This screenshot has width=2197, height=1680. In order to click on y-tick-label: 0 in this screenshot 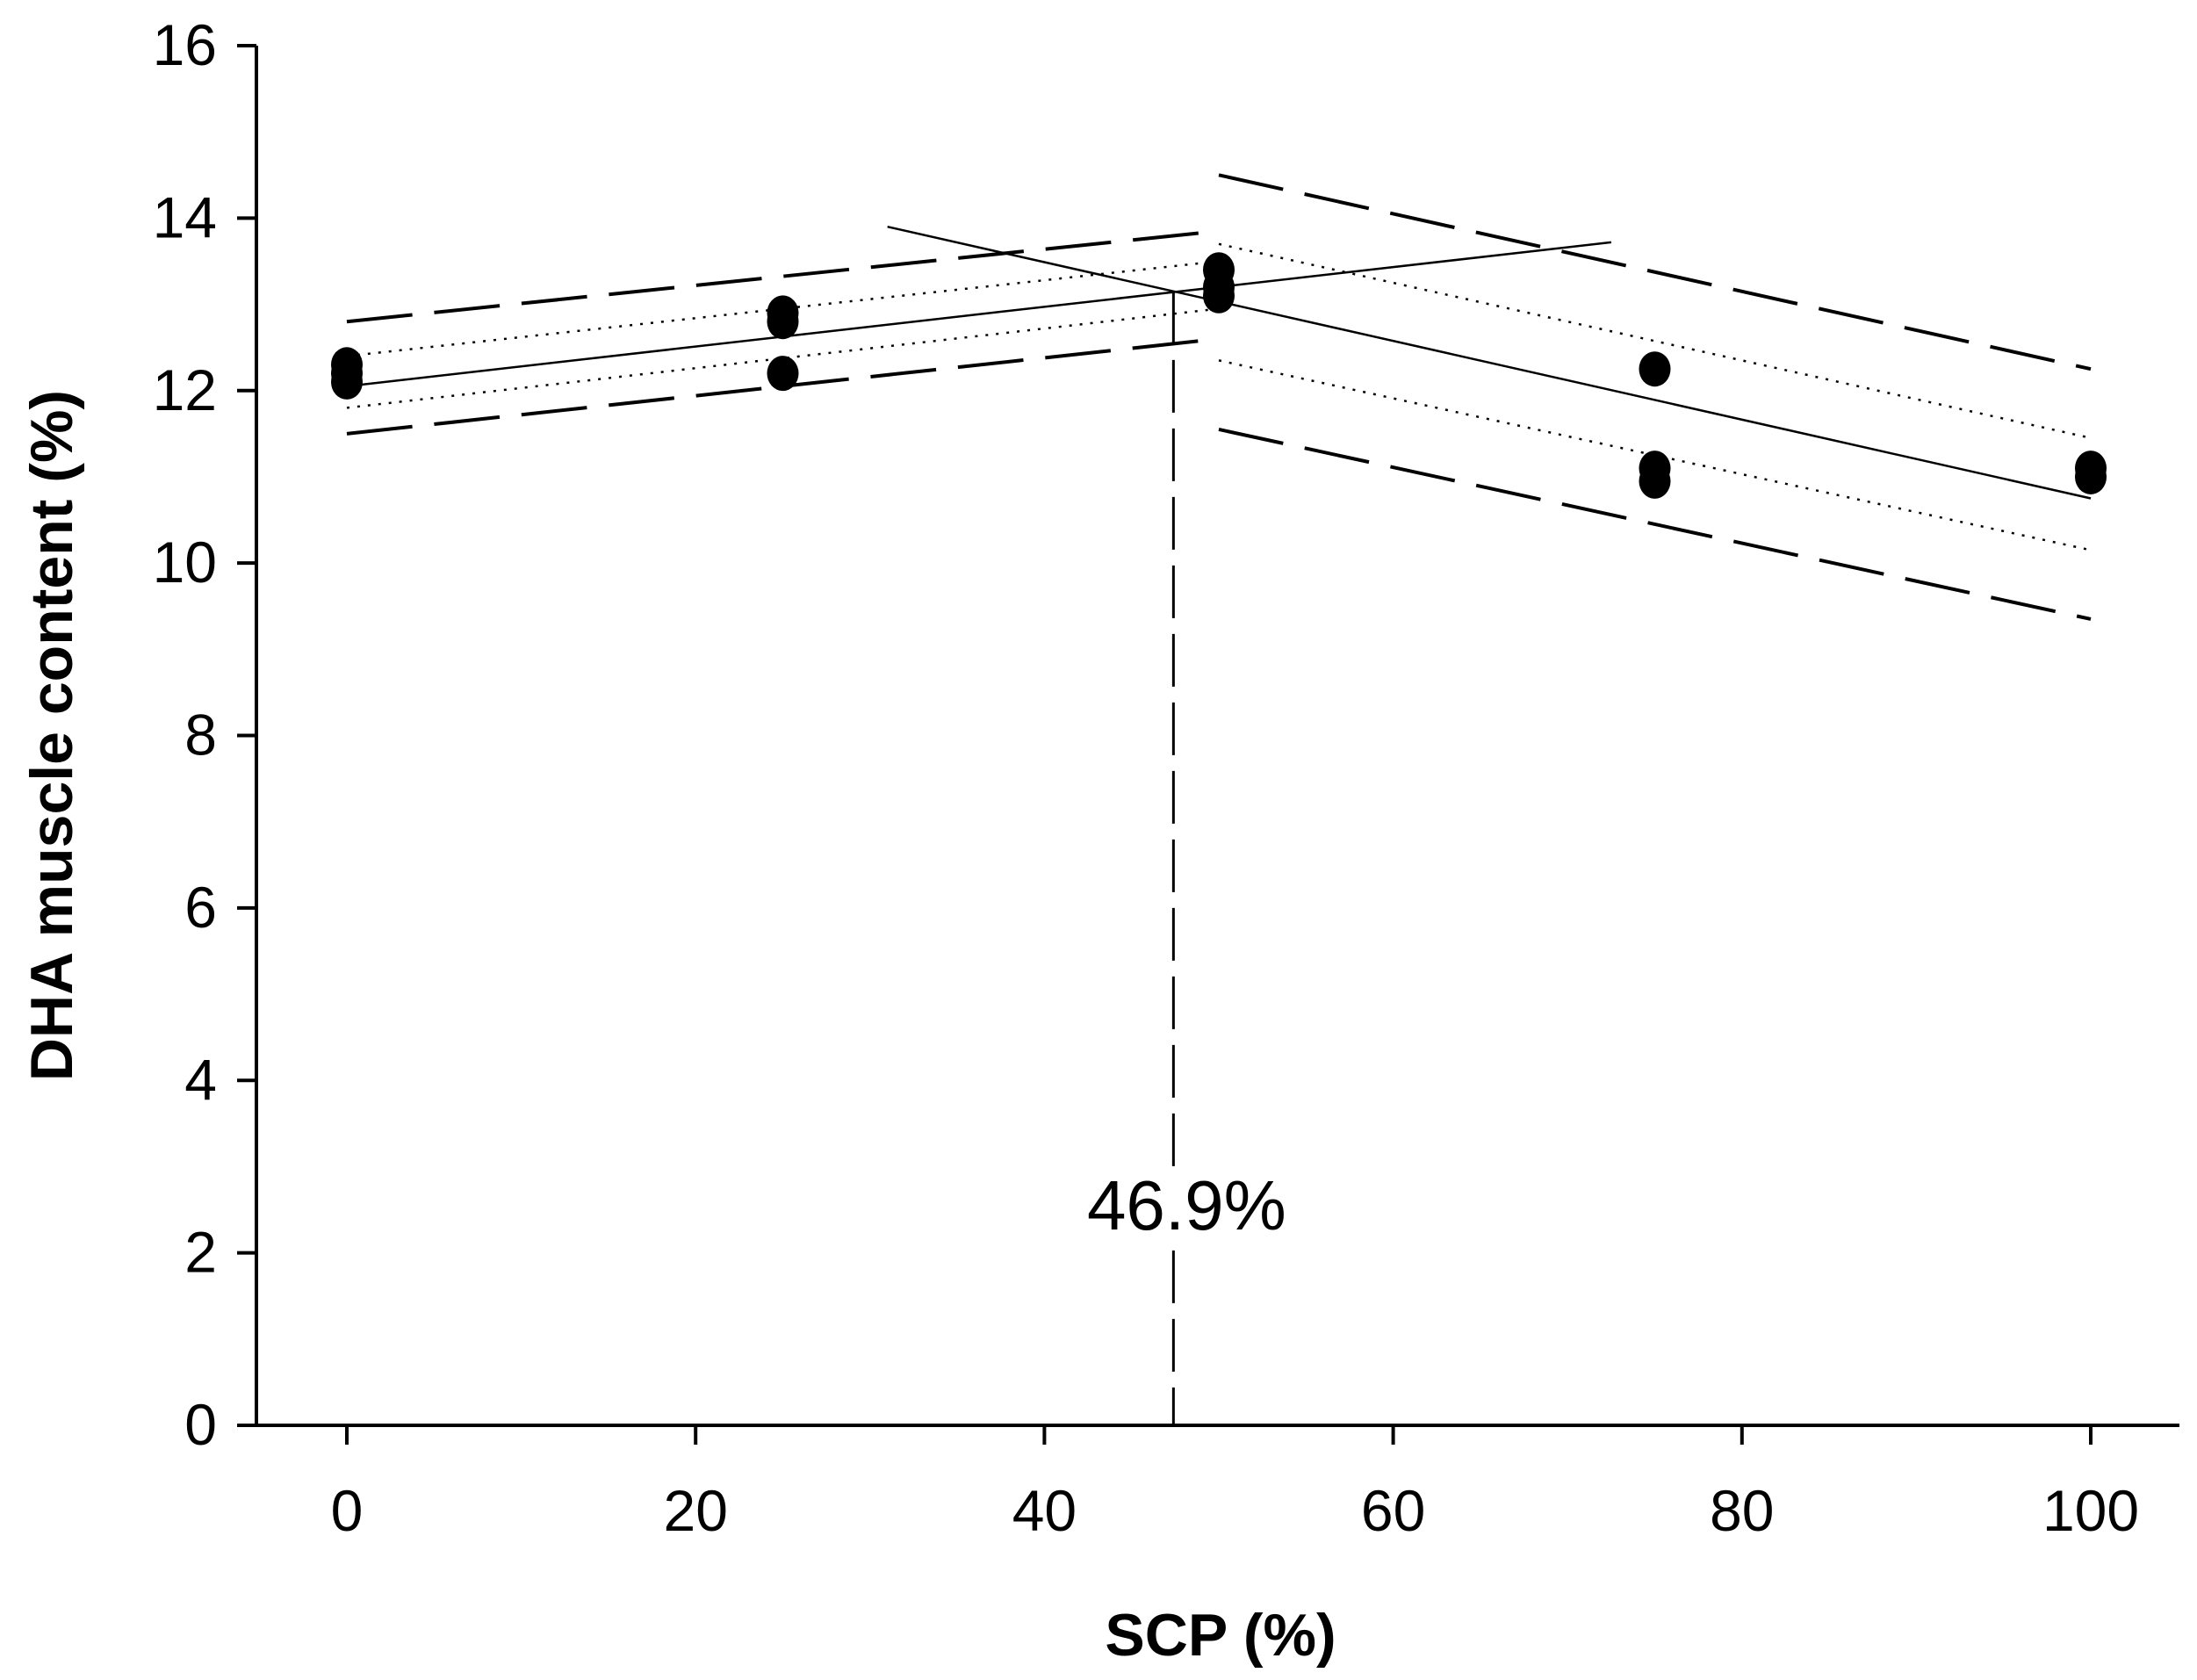, I will do `click(200, 1424)`.